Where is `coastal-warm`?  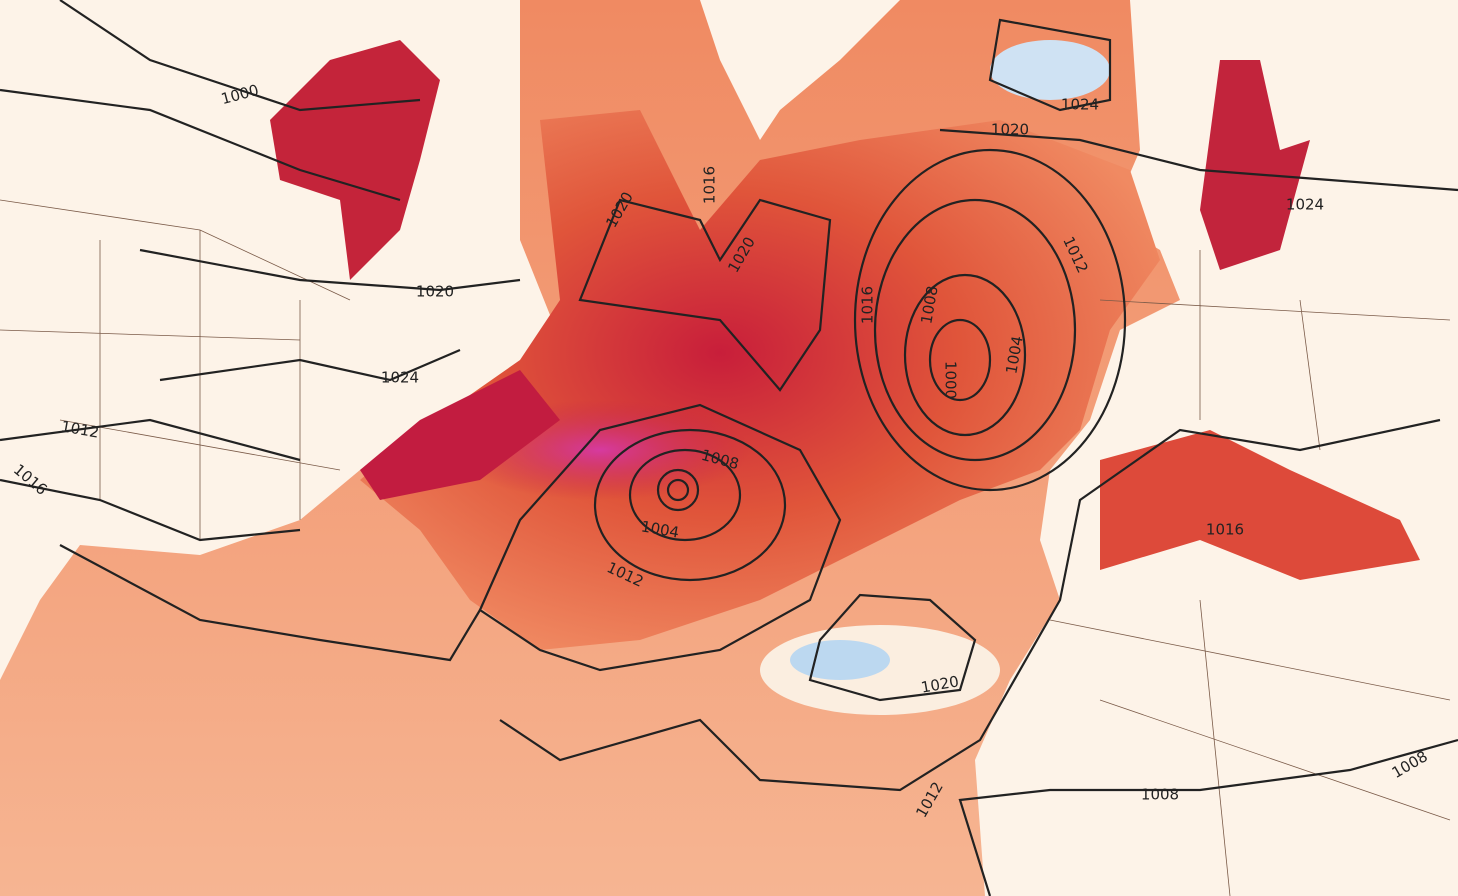 coastal-warm is located at coordinates (460, 435).